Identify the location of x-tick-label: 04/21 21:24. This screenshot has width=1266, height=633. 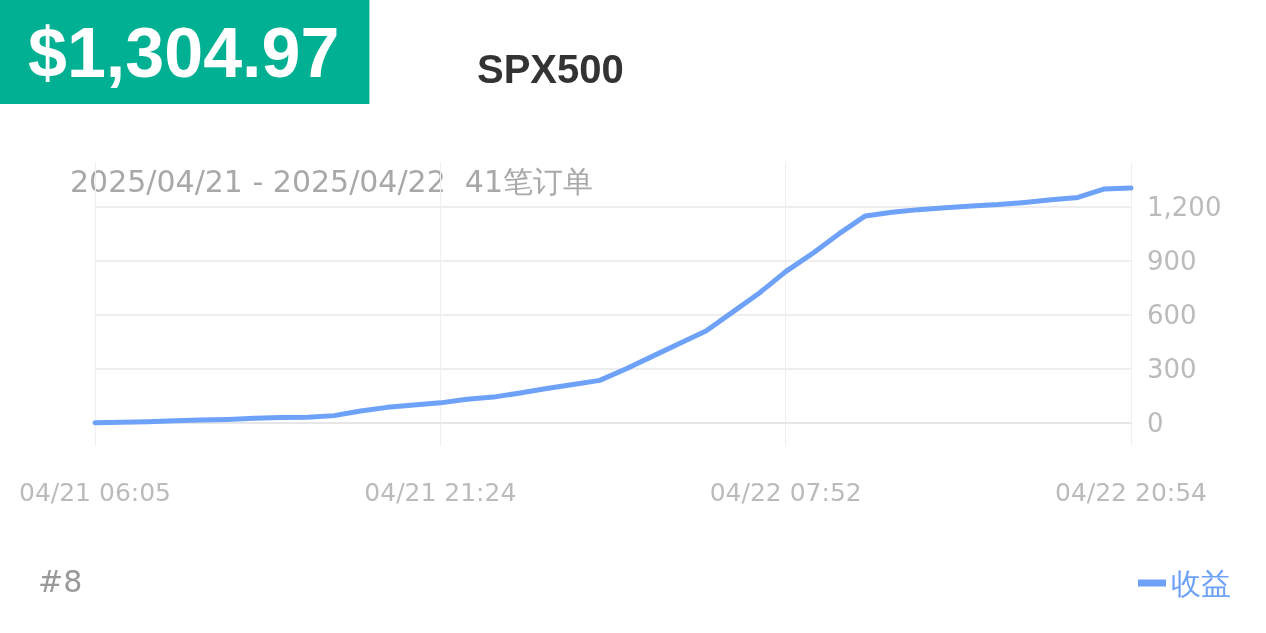
(440, 492).